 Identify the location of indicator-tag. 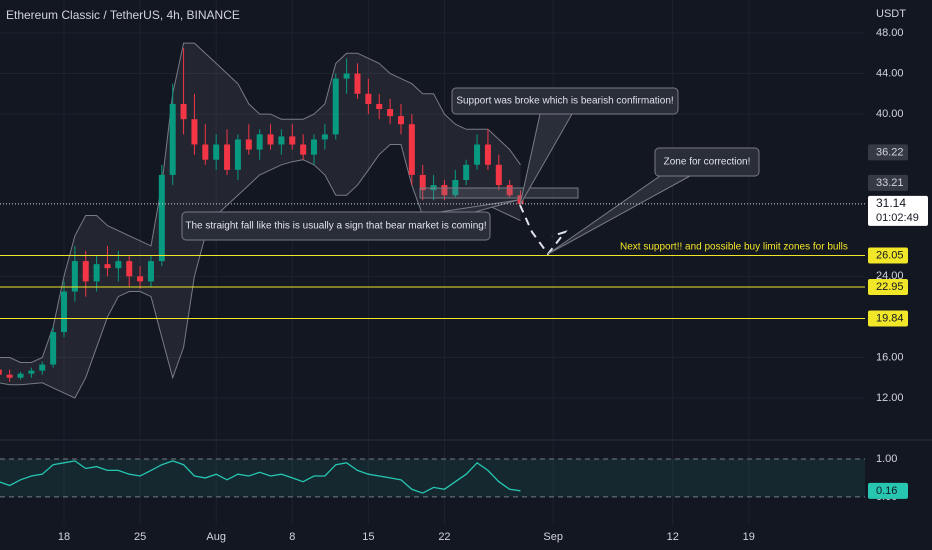
(888, 490).